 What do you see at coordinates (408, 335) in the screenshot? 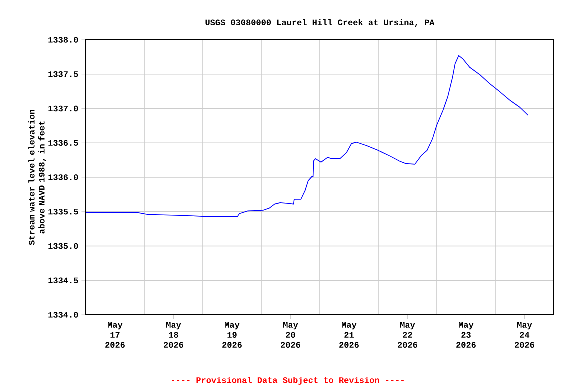
I see `x-tick-label: May 22 2026` at bounding box center [408, 335].